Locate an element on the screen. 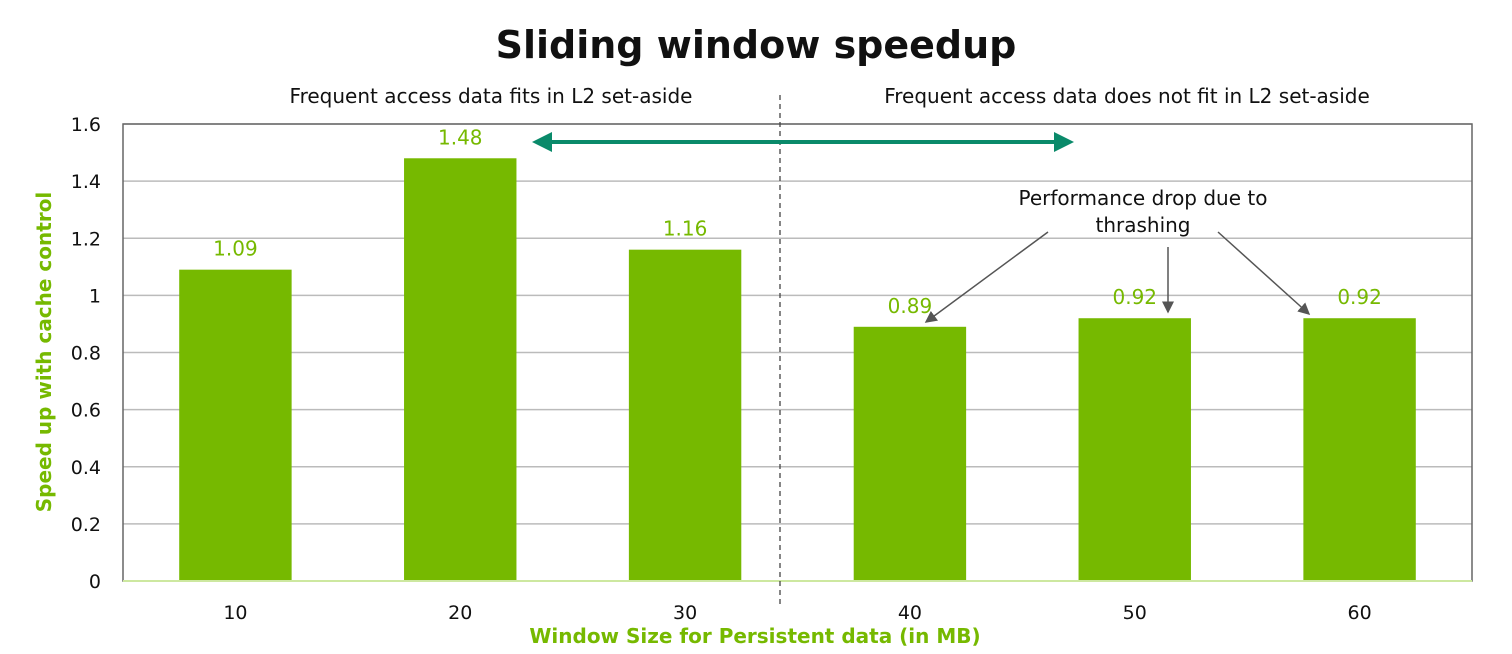 This screenshot has width=1512, height=654. y-tick-label: 0.8 is located at coordinates (86, 354).